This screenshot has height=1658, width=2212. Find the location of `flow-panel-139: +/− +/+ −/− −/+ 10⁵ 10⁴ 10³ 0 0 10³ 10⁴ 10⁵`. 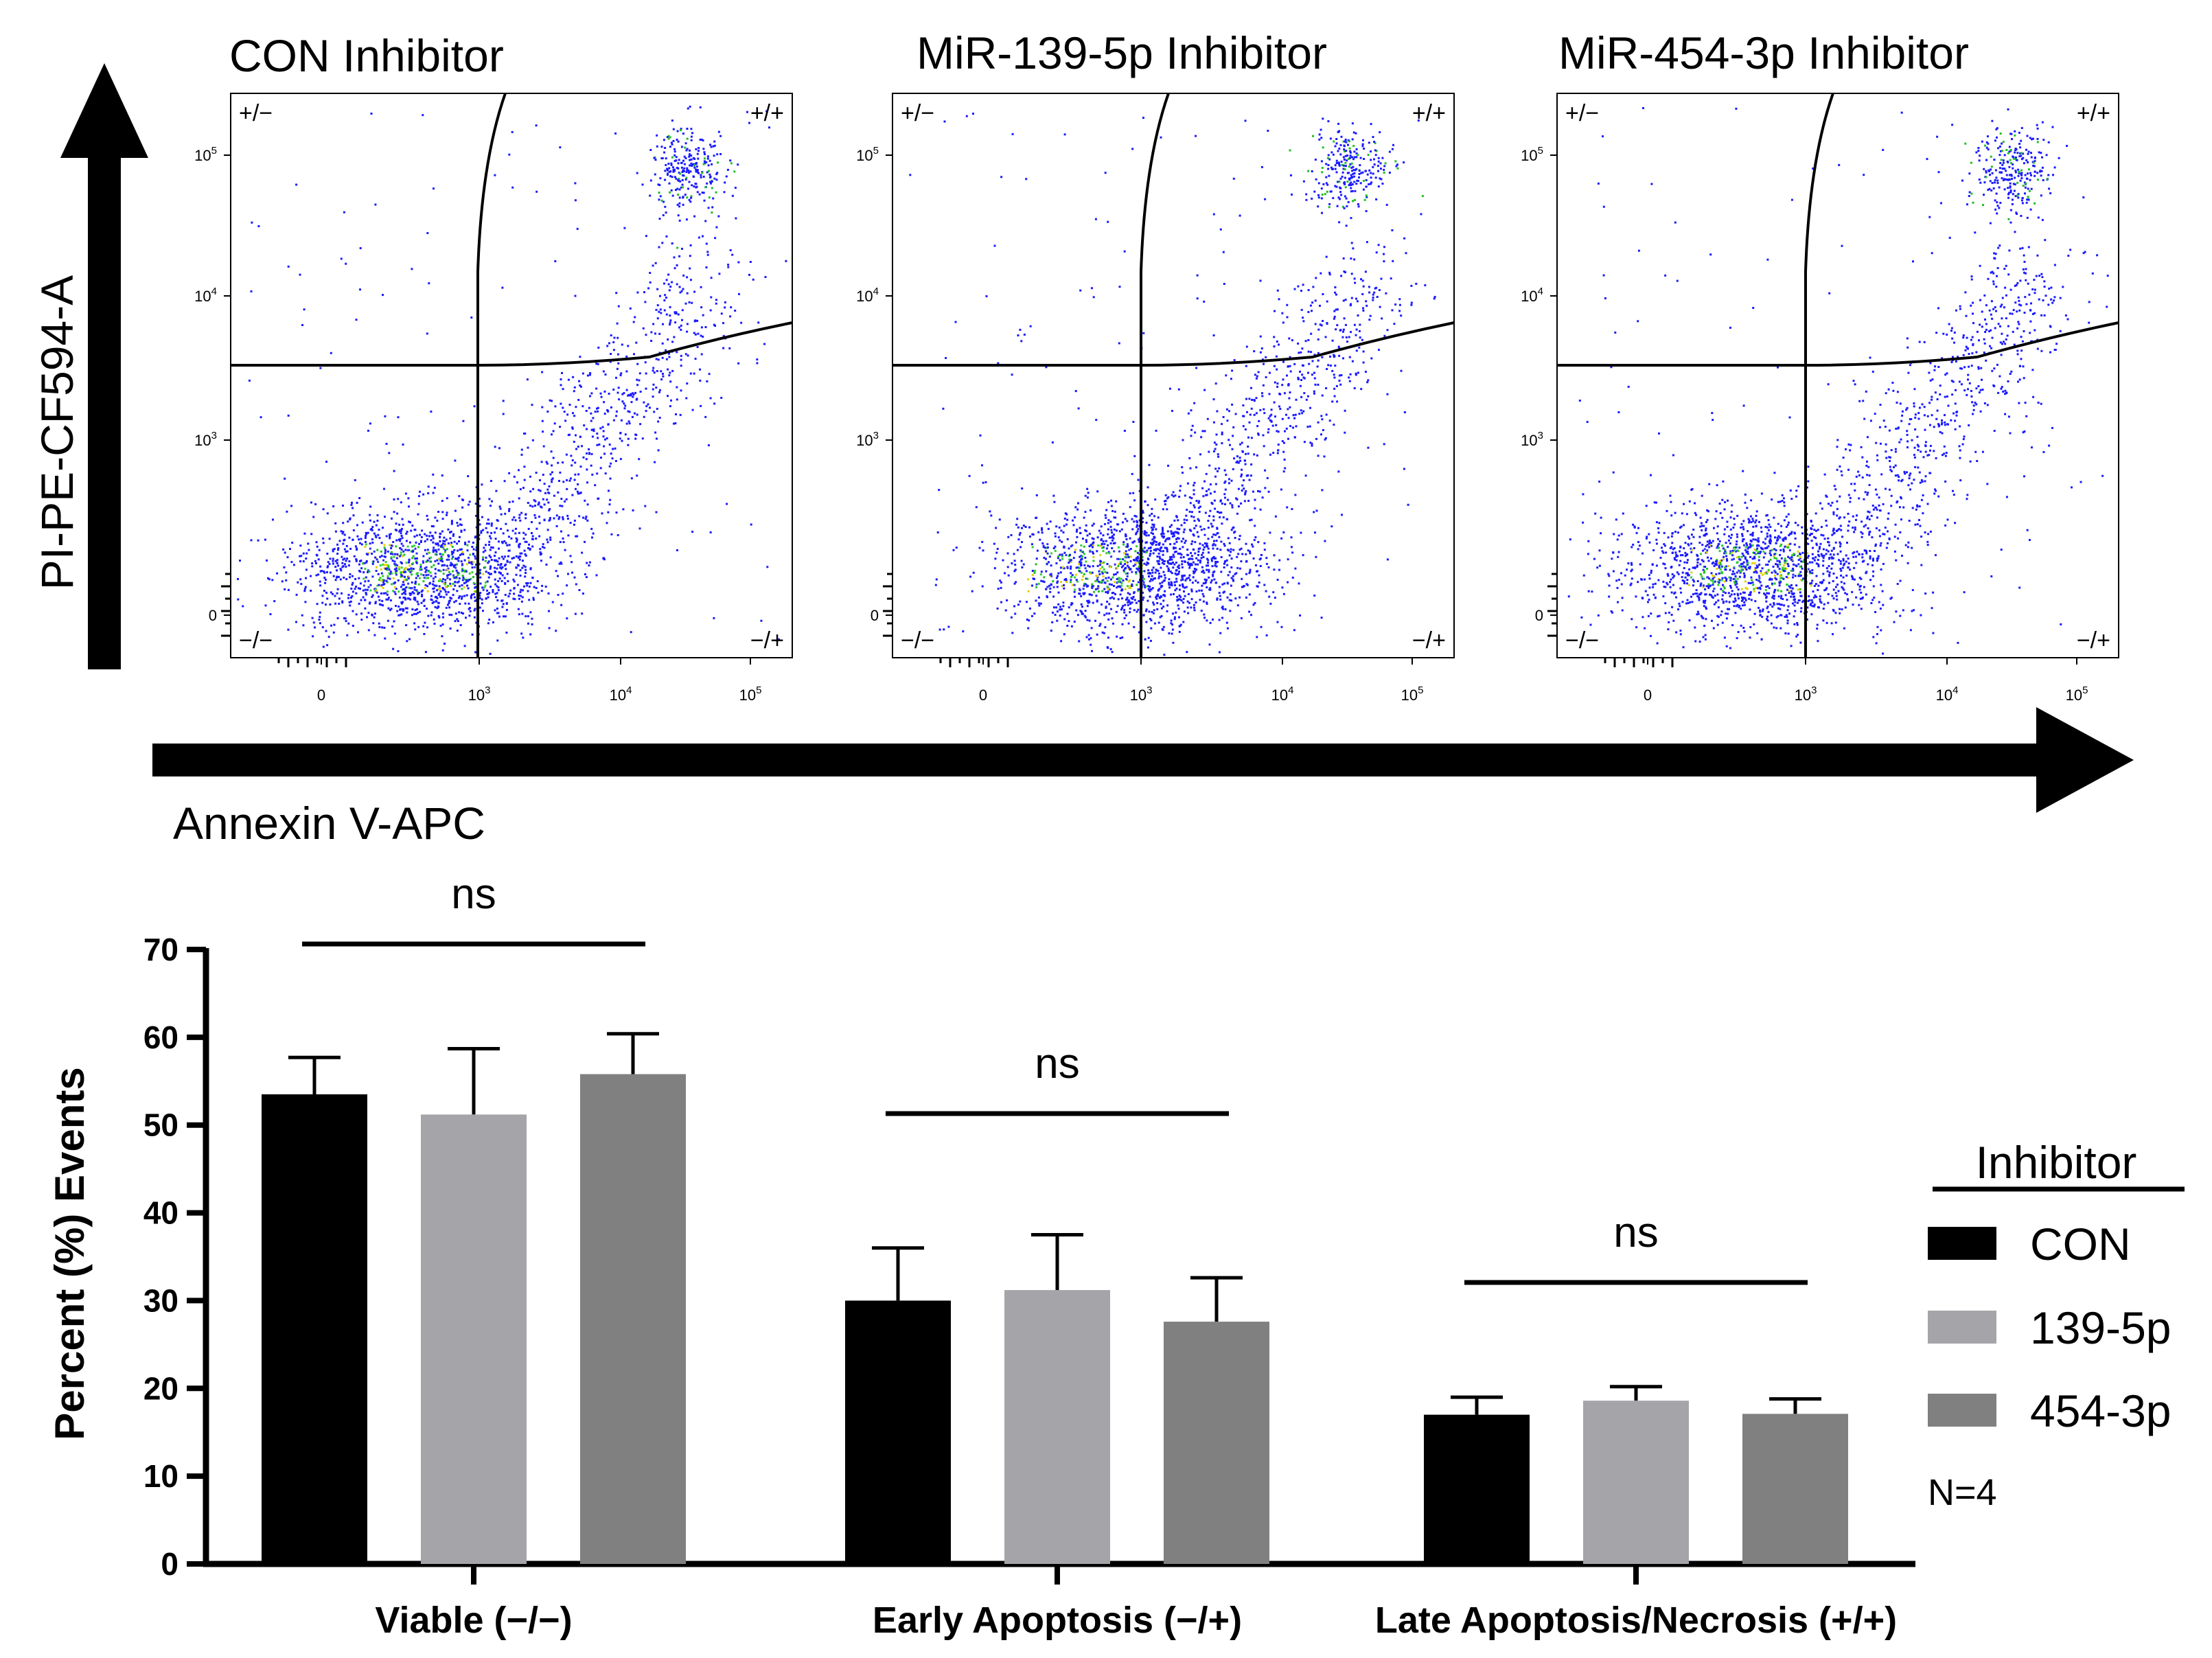

flow-panel-139: +/− +/+ −/− −/+ 10⁵ 10⁴ 10³ 0 0 10³ 10⁴ 10⁵ is located at coordinates (1155, 398).